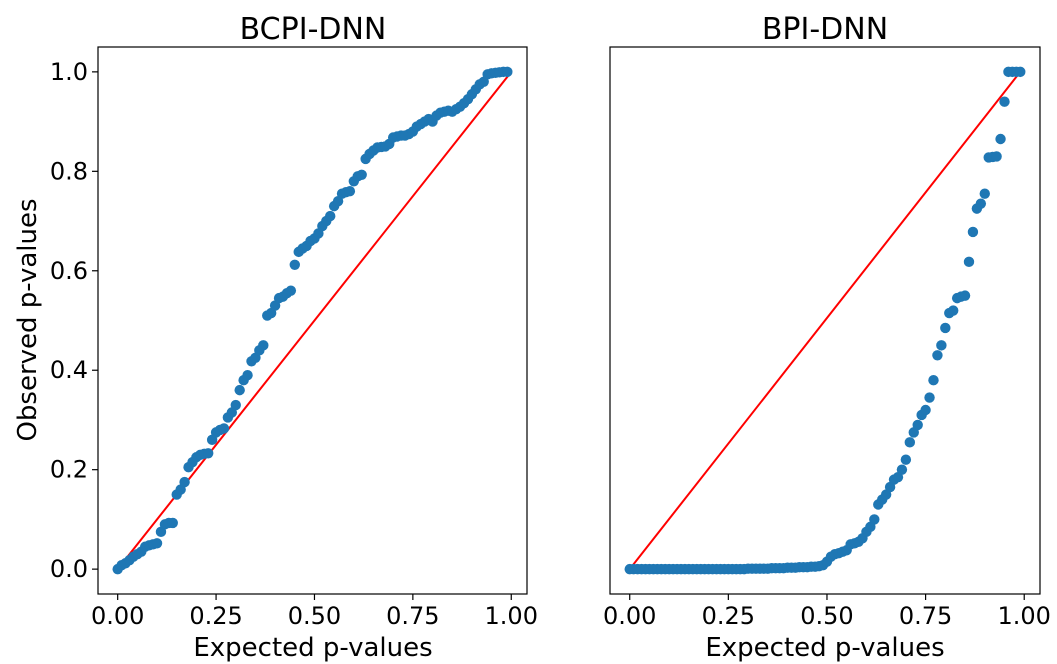 The height and width of the screenshot is (664, 1057). Describe the element at coordinates (69, 569) in the screenshot. I see `y-tick-label: 0.0` at that location.